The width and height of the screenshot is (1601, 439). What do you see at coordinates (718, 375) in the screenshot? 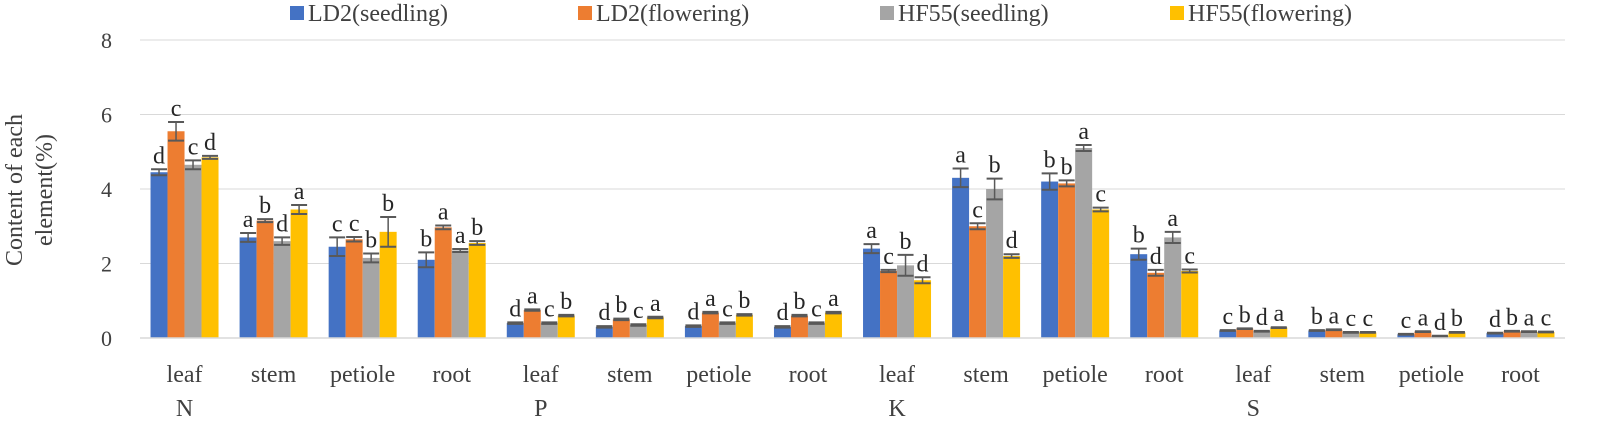
I see `x-category-label: petiole` at bounding box center [718, 375].